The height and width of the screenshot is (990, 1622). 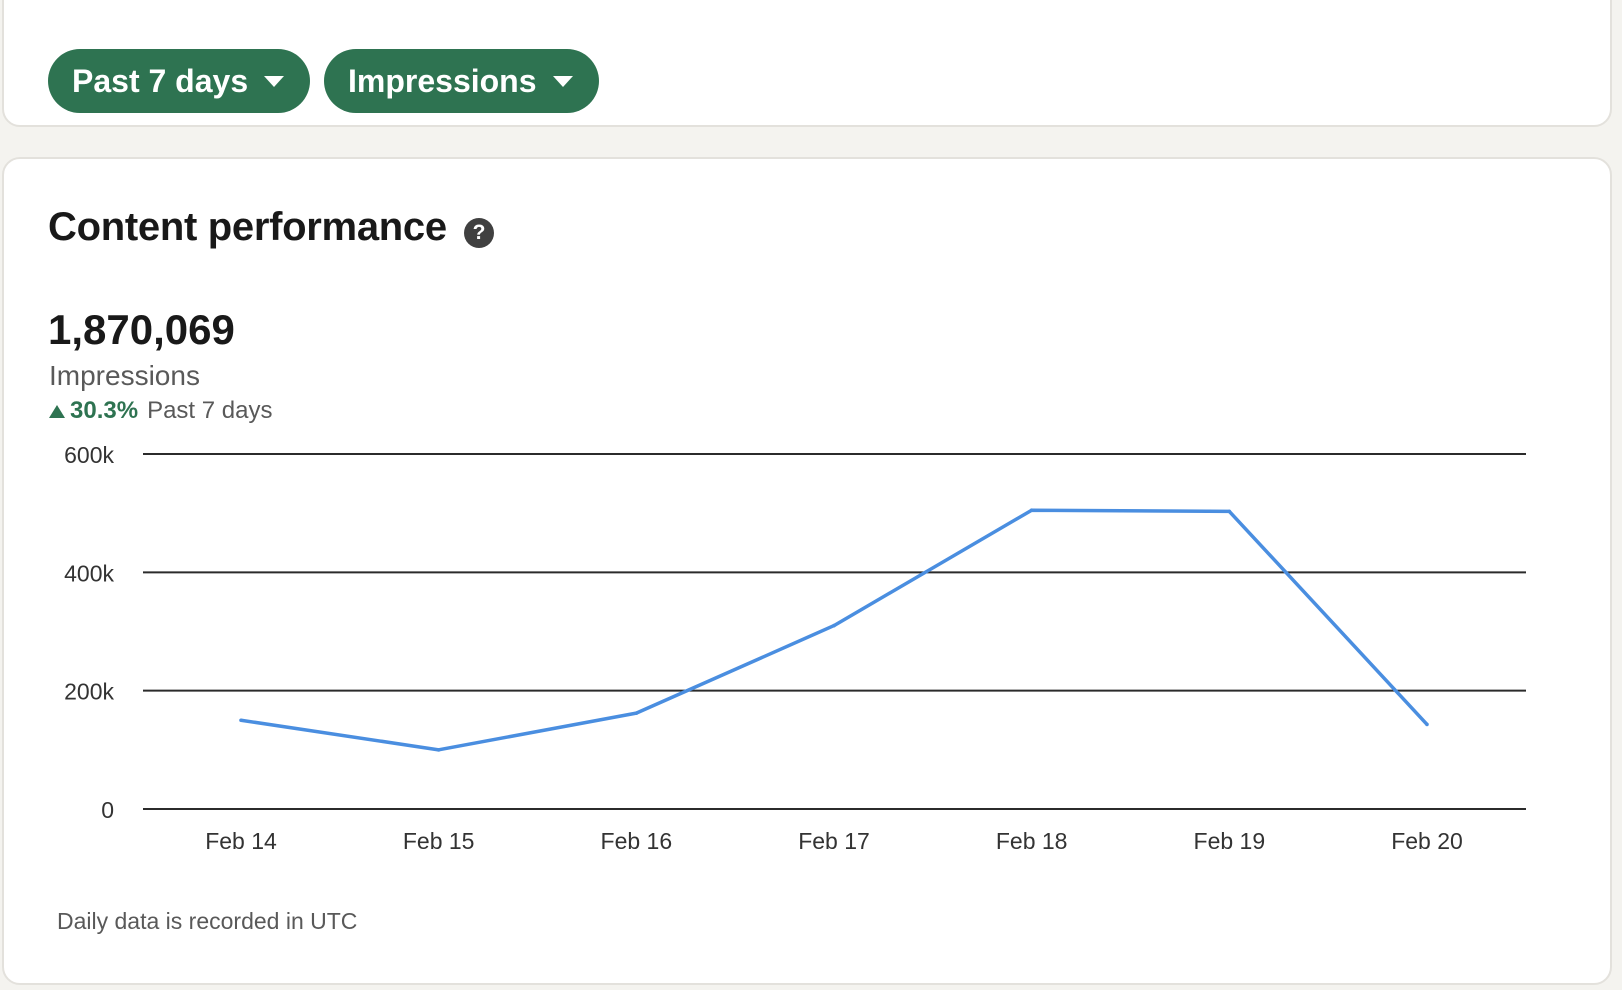 I want to click on arrow-up-icon, so click(x=57, y=411).